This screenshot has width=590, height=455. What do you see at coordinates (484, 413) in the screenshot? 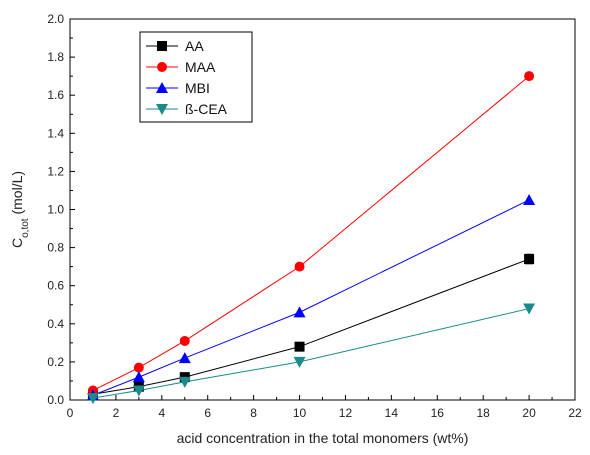
I see `x-tick-label: 18` at bounding box center [484, 413].